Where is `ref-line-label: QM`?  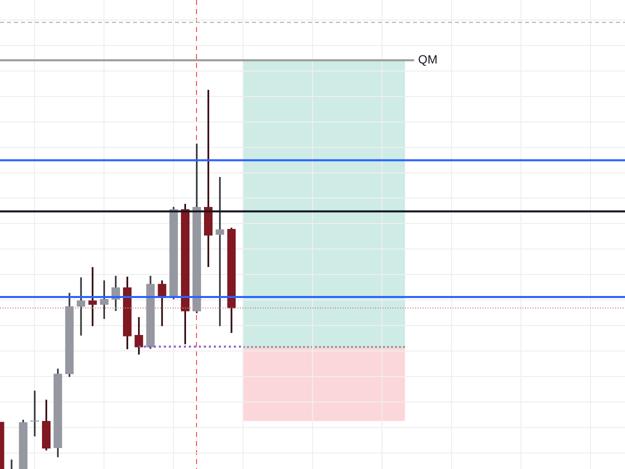 ref-line-label: QM is located at coordinates (428, 59).